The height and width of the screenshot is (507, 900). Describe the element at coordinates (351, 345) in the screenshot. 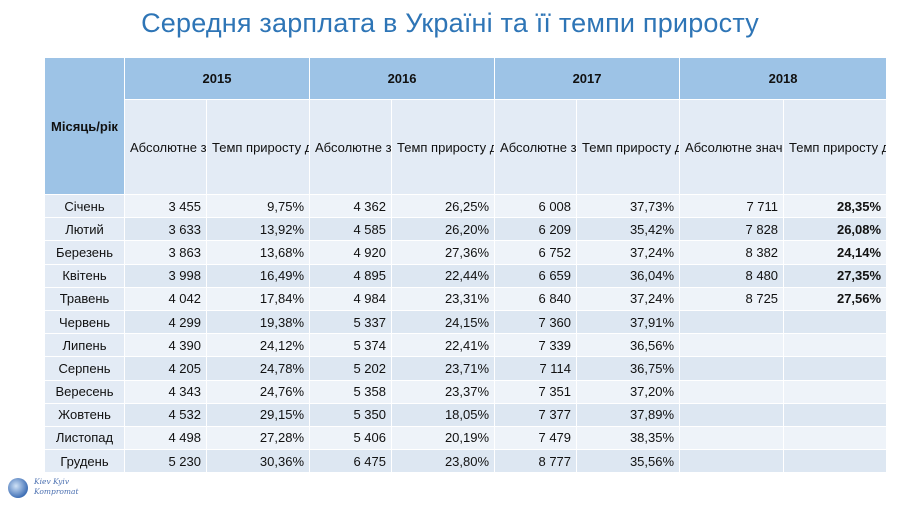

I see `absolute-value-cell: 5 374` at that location.